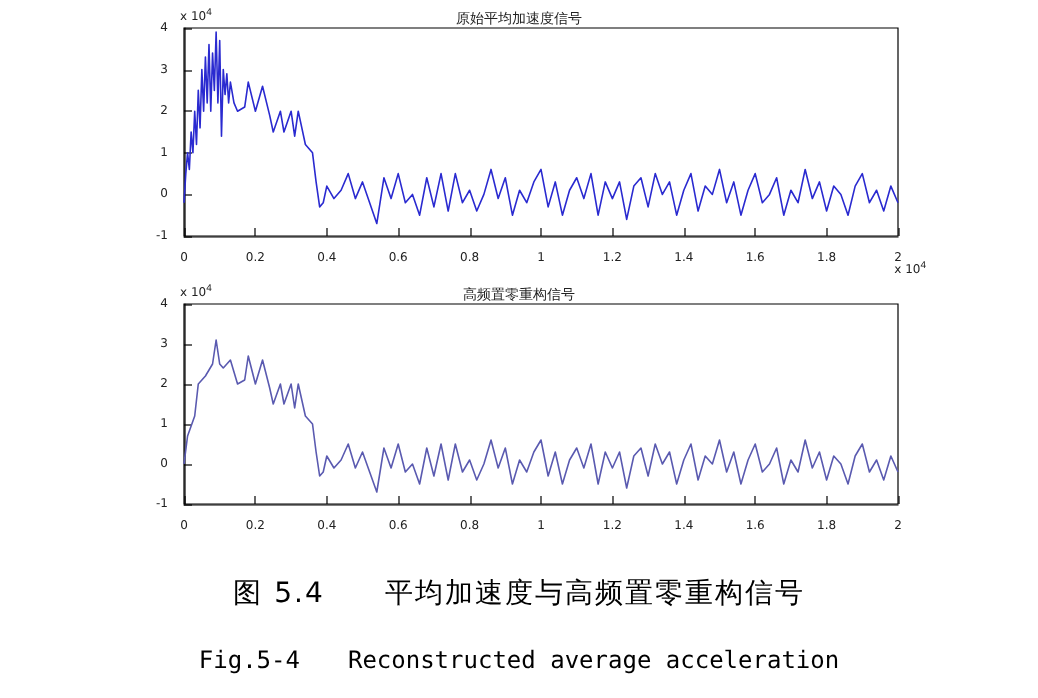  Describe the element at coordinates (519, 661) in the screenshot. I see `caption: Fig.5-4 Reconstructed average acceleration` at that location.